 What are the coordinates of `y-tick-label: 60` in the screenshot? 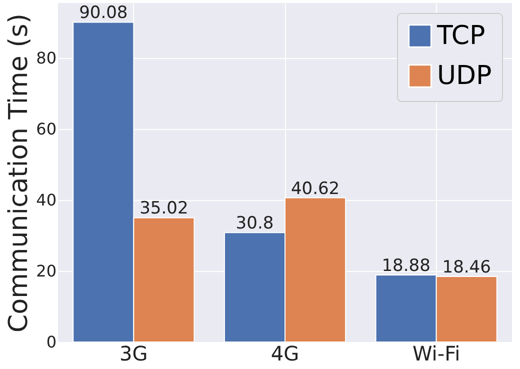 It's located at (46, 129).